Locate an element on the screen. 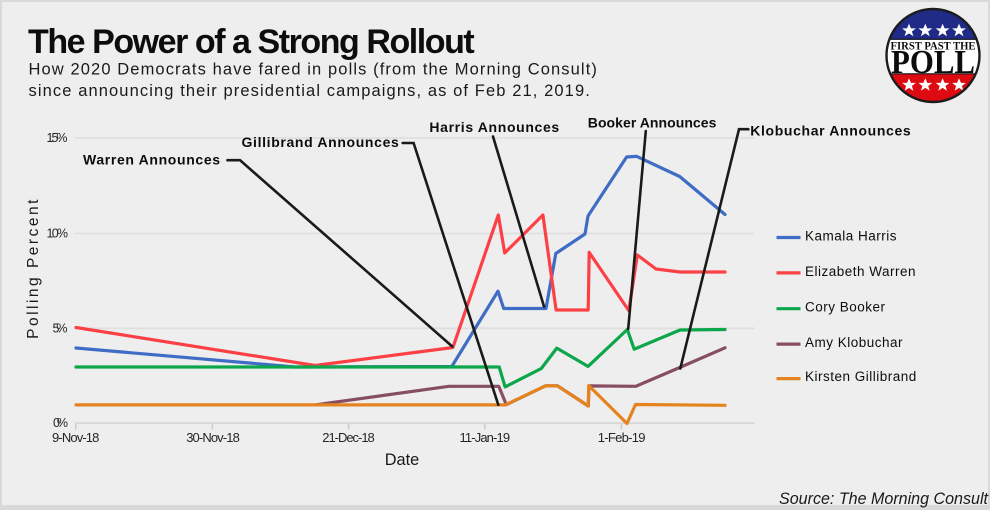  svg-text: Kamala Harris is located at coordinates (851, 236).